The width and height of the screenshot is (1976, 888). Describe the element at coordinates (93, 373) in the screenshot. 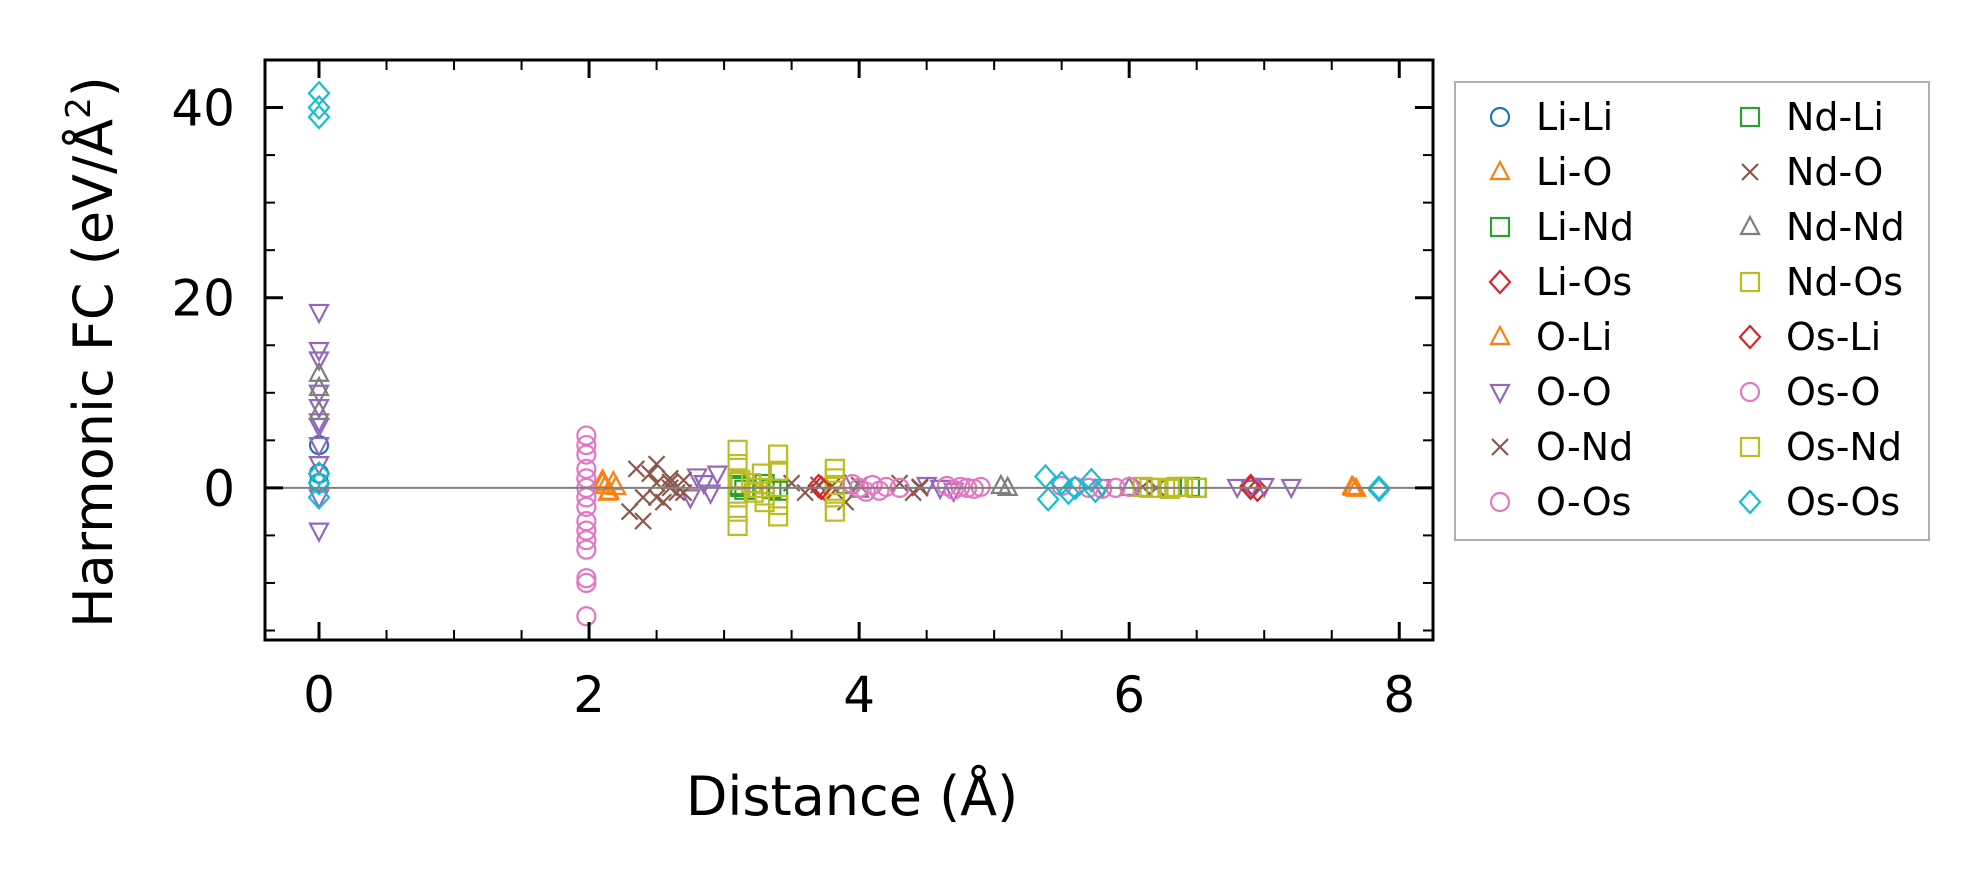

I see `y-axis-title-main: Harmonic FC (eV/Å` at that location.